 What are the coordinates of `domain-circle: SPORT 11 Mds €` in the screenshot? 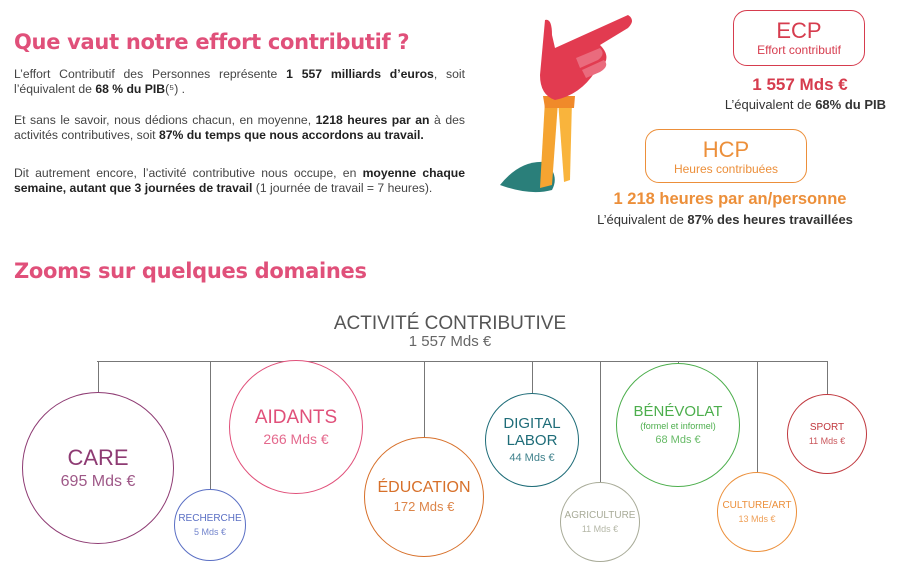 It's located at (827, 434).